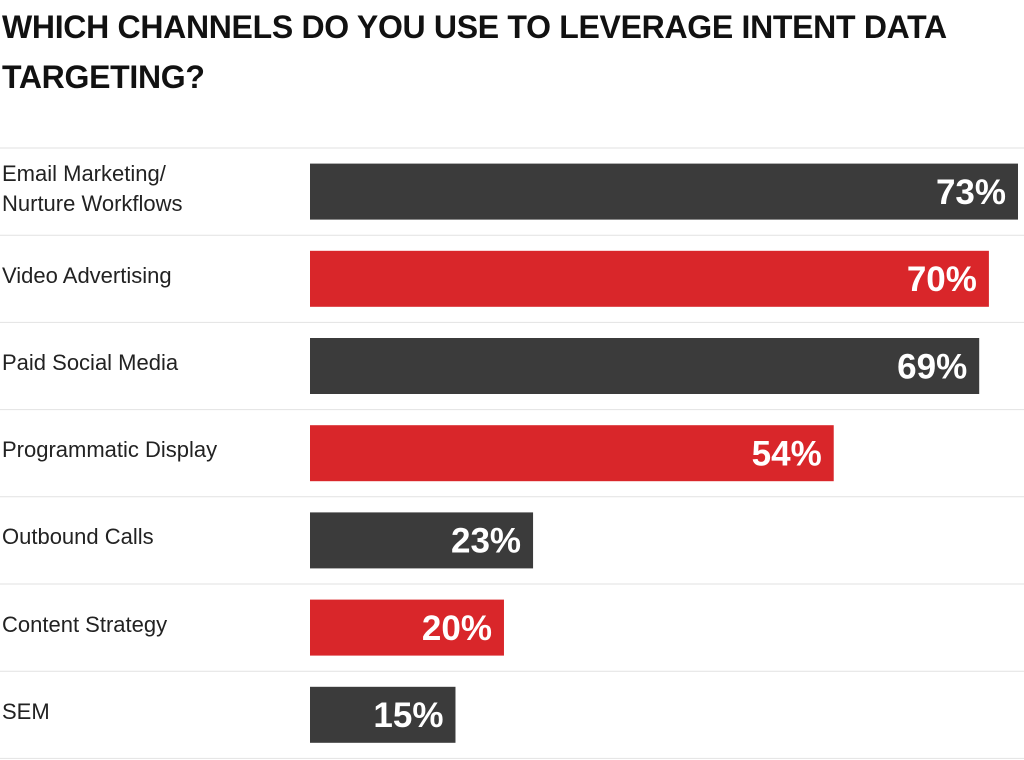 The width and height of the screenshot is (1024, 760). What do you see at coordinates (87, 275) in the screenshot?
I see `category-label: Video Advertising` at bounding box center [87, 275].